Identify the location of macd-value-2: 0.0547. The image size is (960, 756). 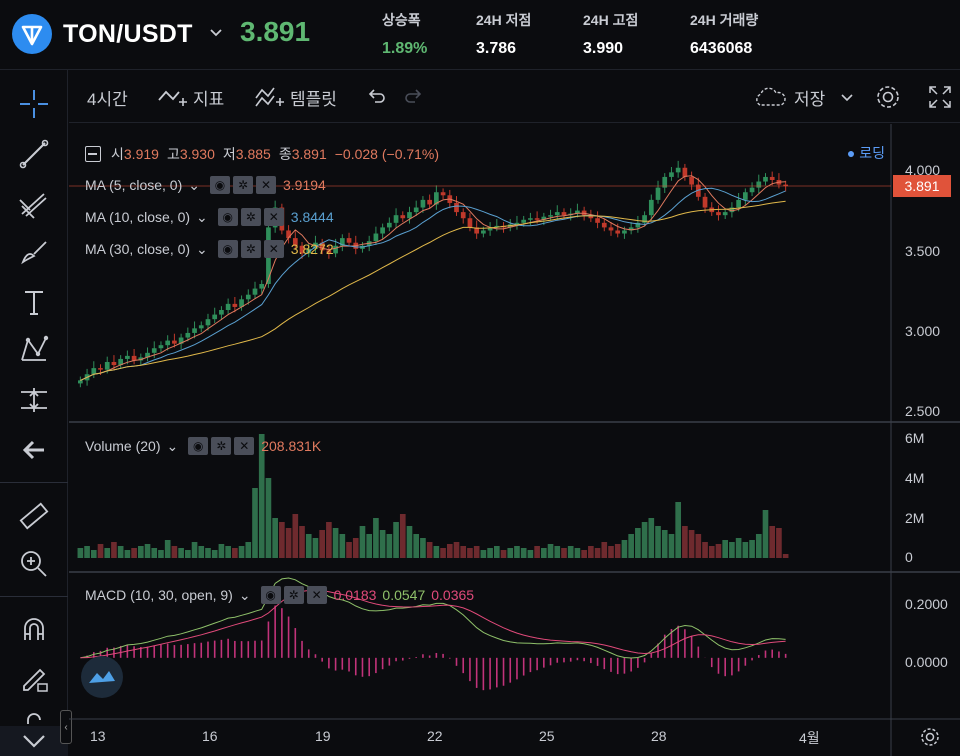
(404, 595).